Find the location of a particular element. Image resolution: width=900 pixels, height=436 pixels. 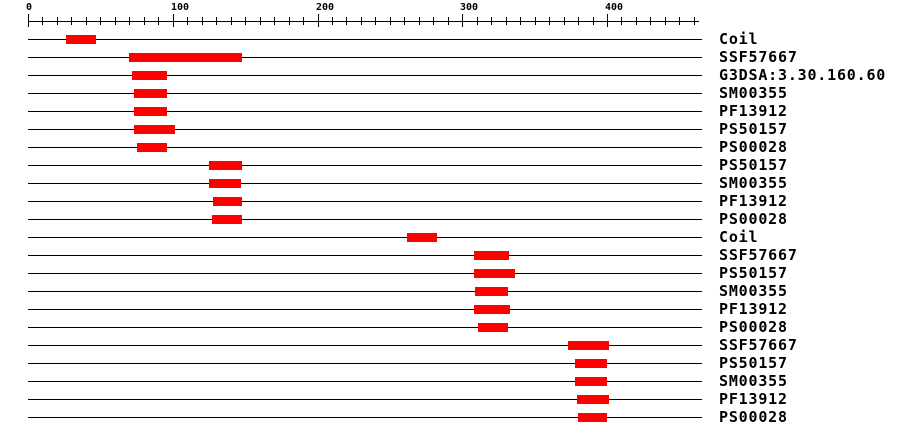

axis-line is located at coordinates (363, 21).